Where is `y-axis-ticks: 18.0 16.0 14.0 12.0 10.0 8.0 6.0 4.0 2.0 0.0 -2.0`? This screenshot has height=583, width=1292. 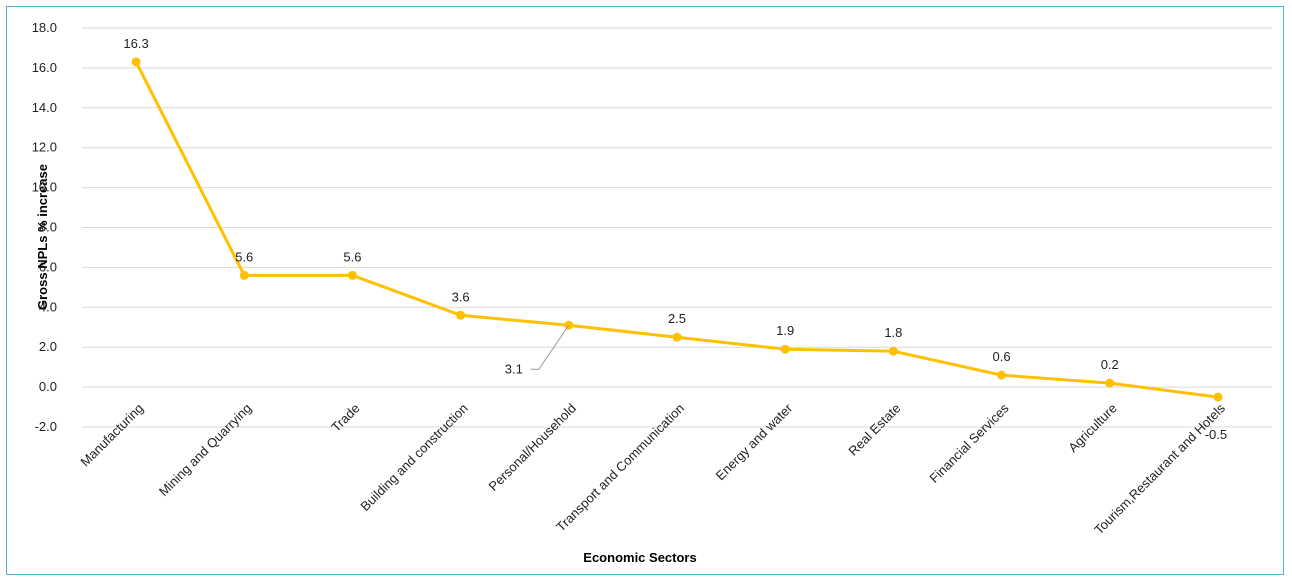
y-axis-ticks: 18.0 16.0 14.0 12.0 10.0 8.0 6.0 4.0 2.0 0.0 -2.0 is located at coordinates (44, 227).